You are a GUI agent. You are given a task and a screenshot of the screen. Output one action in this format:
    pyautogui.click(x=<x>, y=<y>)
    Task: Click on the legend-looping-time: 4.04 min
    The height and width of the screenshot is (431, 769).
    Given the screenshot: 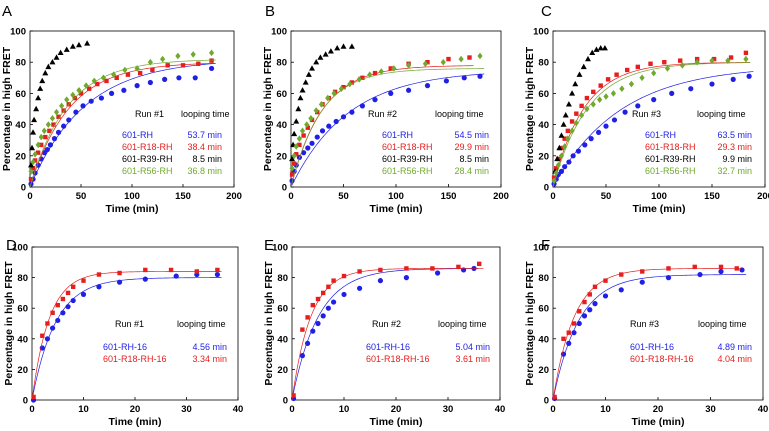 What is the action you would take?
    pyautogui.click(x=734, y=359)
    